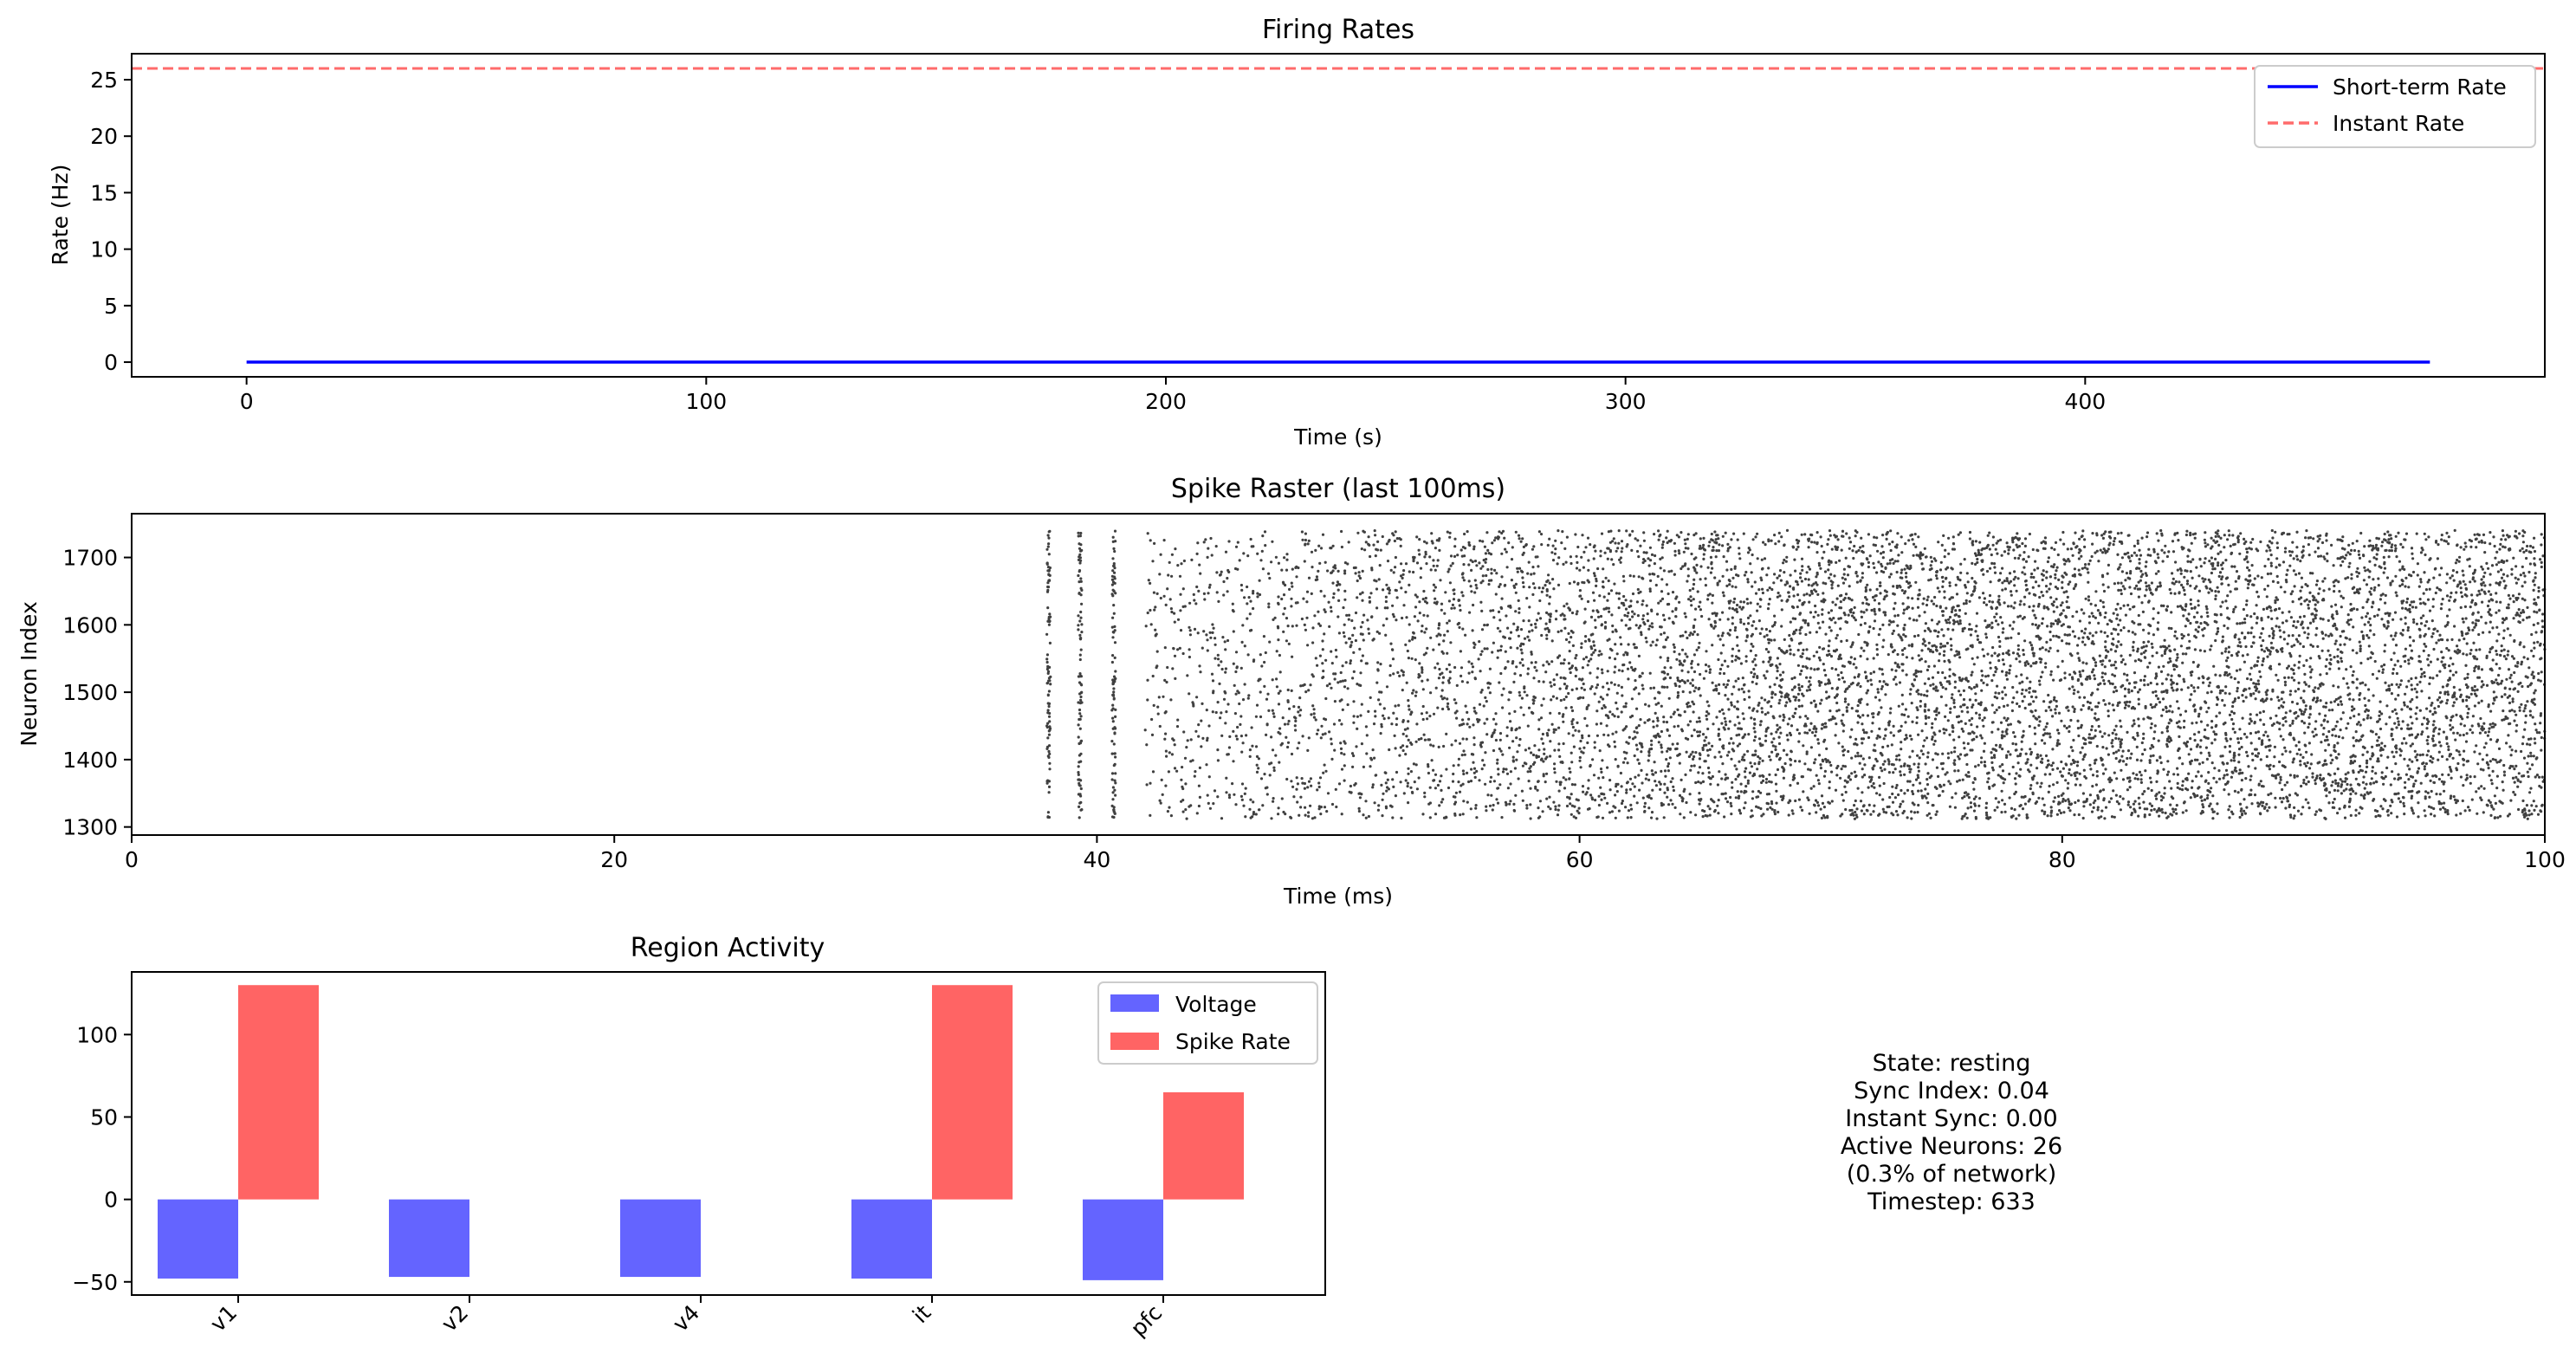 This screenshot has height=1360, width=2576. What do you see at coordinates (1134, 1003) in the screenshot?
I see `legend-voltage-swatch` at bounding box center [1134, 1003].